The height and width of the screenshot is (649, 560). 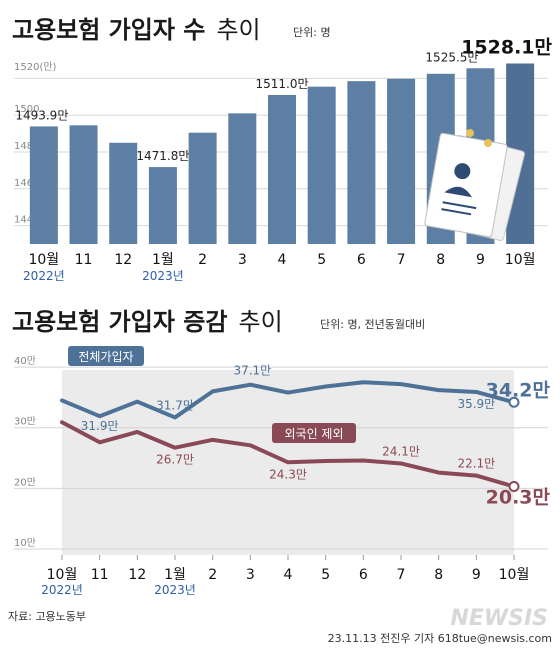 What do you see at coordinates (147, 322) in the screenshot?
I see `line-chart-title: 고용보험 가입자 증감 추이` at bounding box center [147, 322].